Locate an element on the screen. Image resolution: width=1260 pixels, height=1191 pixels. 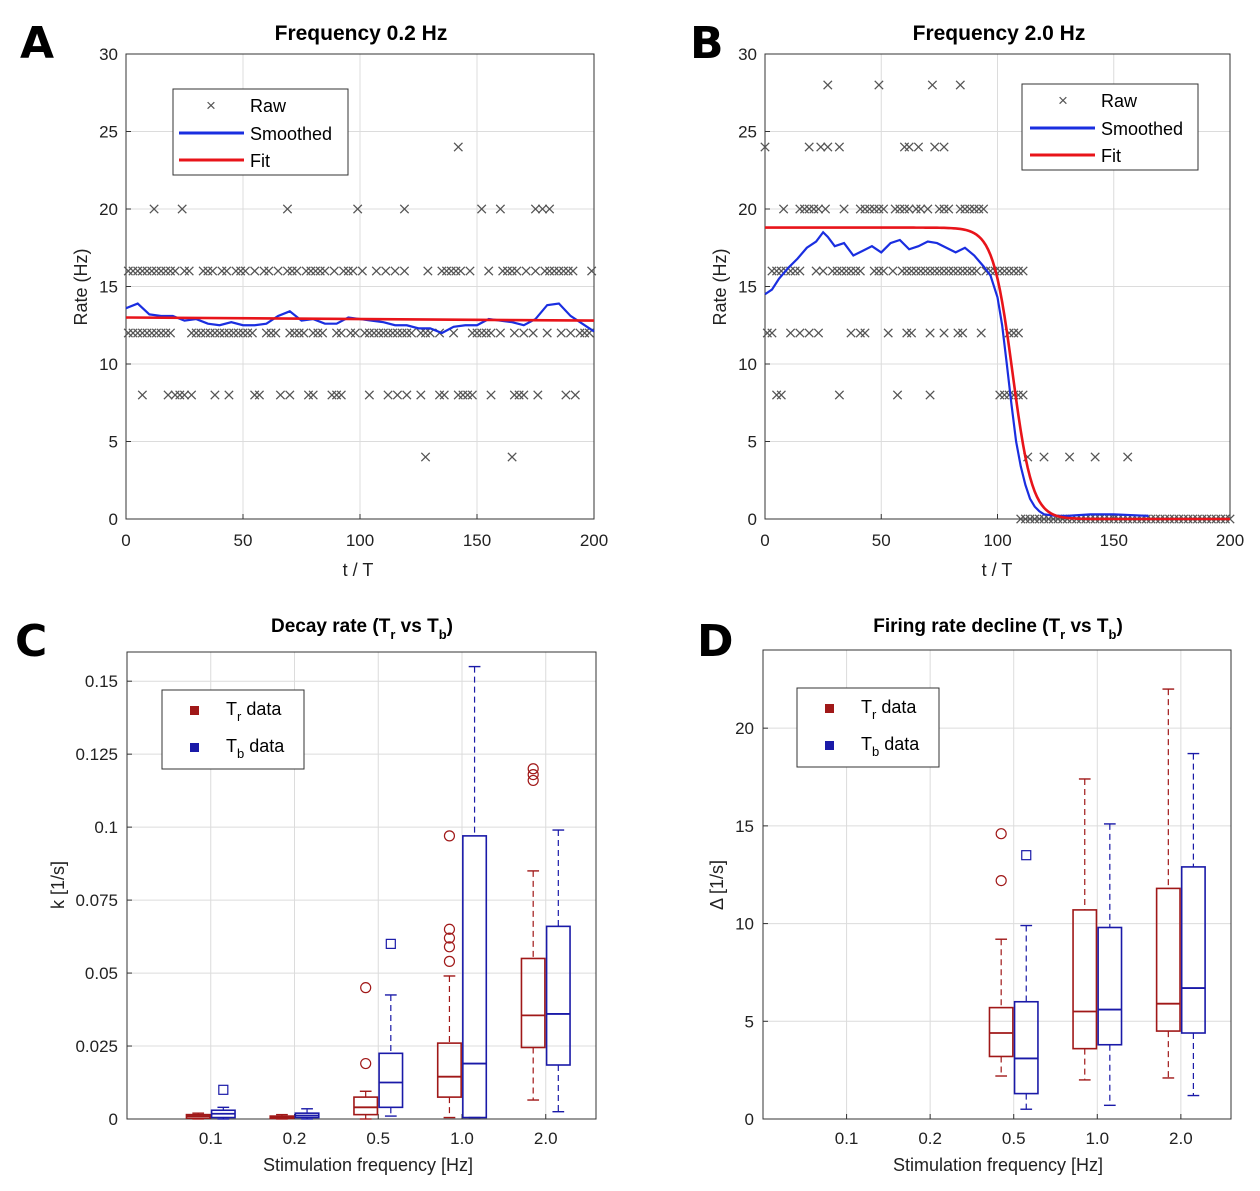
tick-label-x: 0.2 is located at coordinates (295, 1138).